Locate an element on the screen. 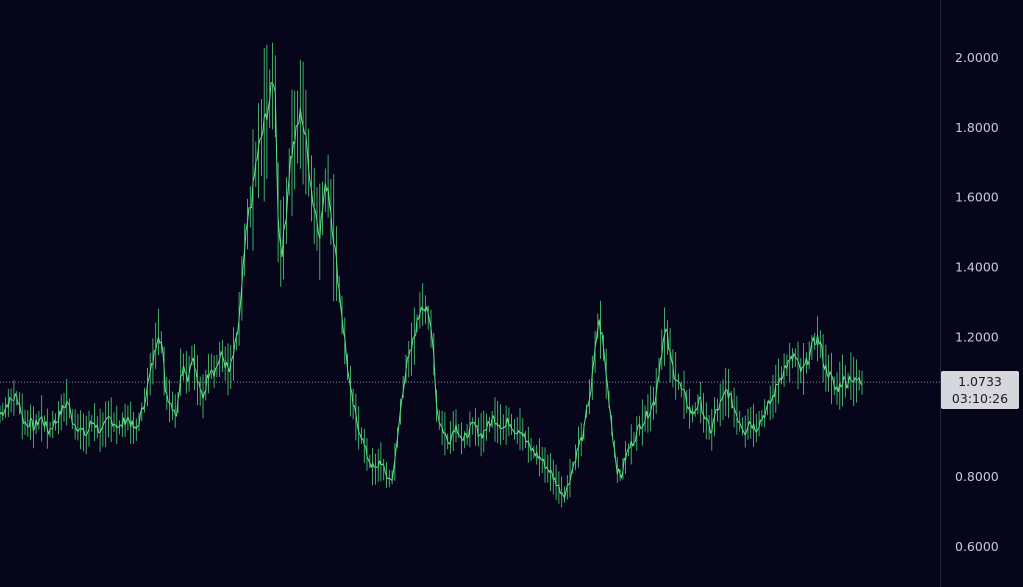 The image size is (1023, 587). y-tick-label: 1.6000 is located at coordinates (977, 197).